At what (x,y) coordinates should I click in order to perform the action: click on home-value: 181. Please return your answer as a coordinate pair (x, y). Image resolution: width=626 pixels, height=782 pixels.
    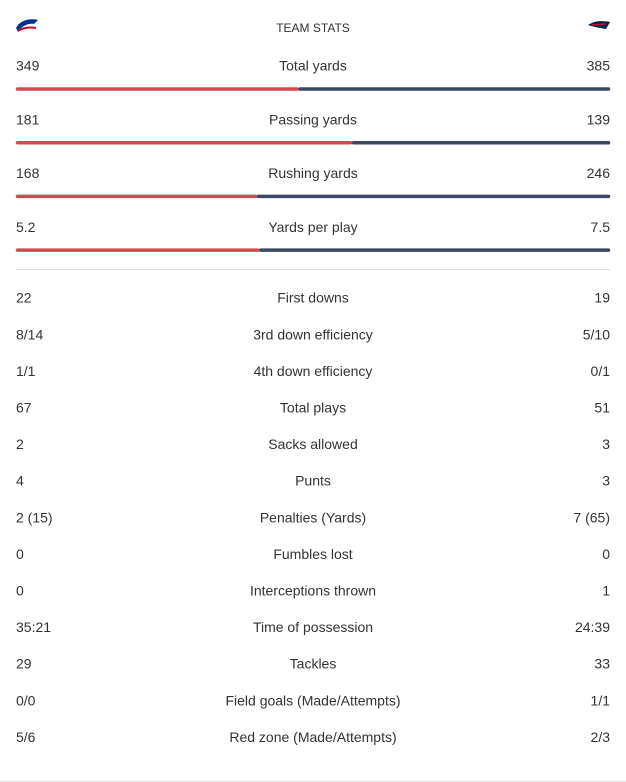
    Looking at the image, I should click on (28, 119).